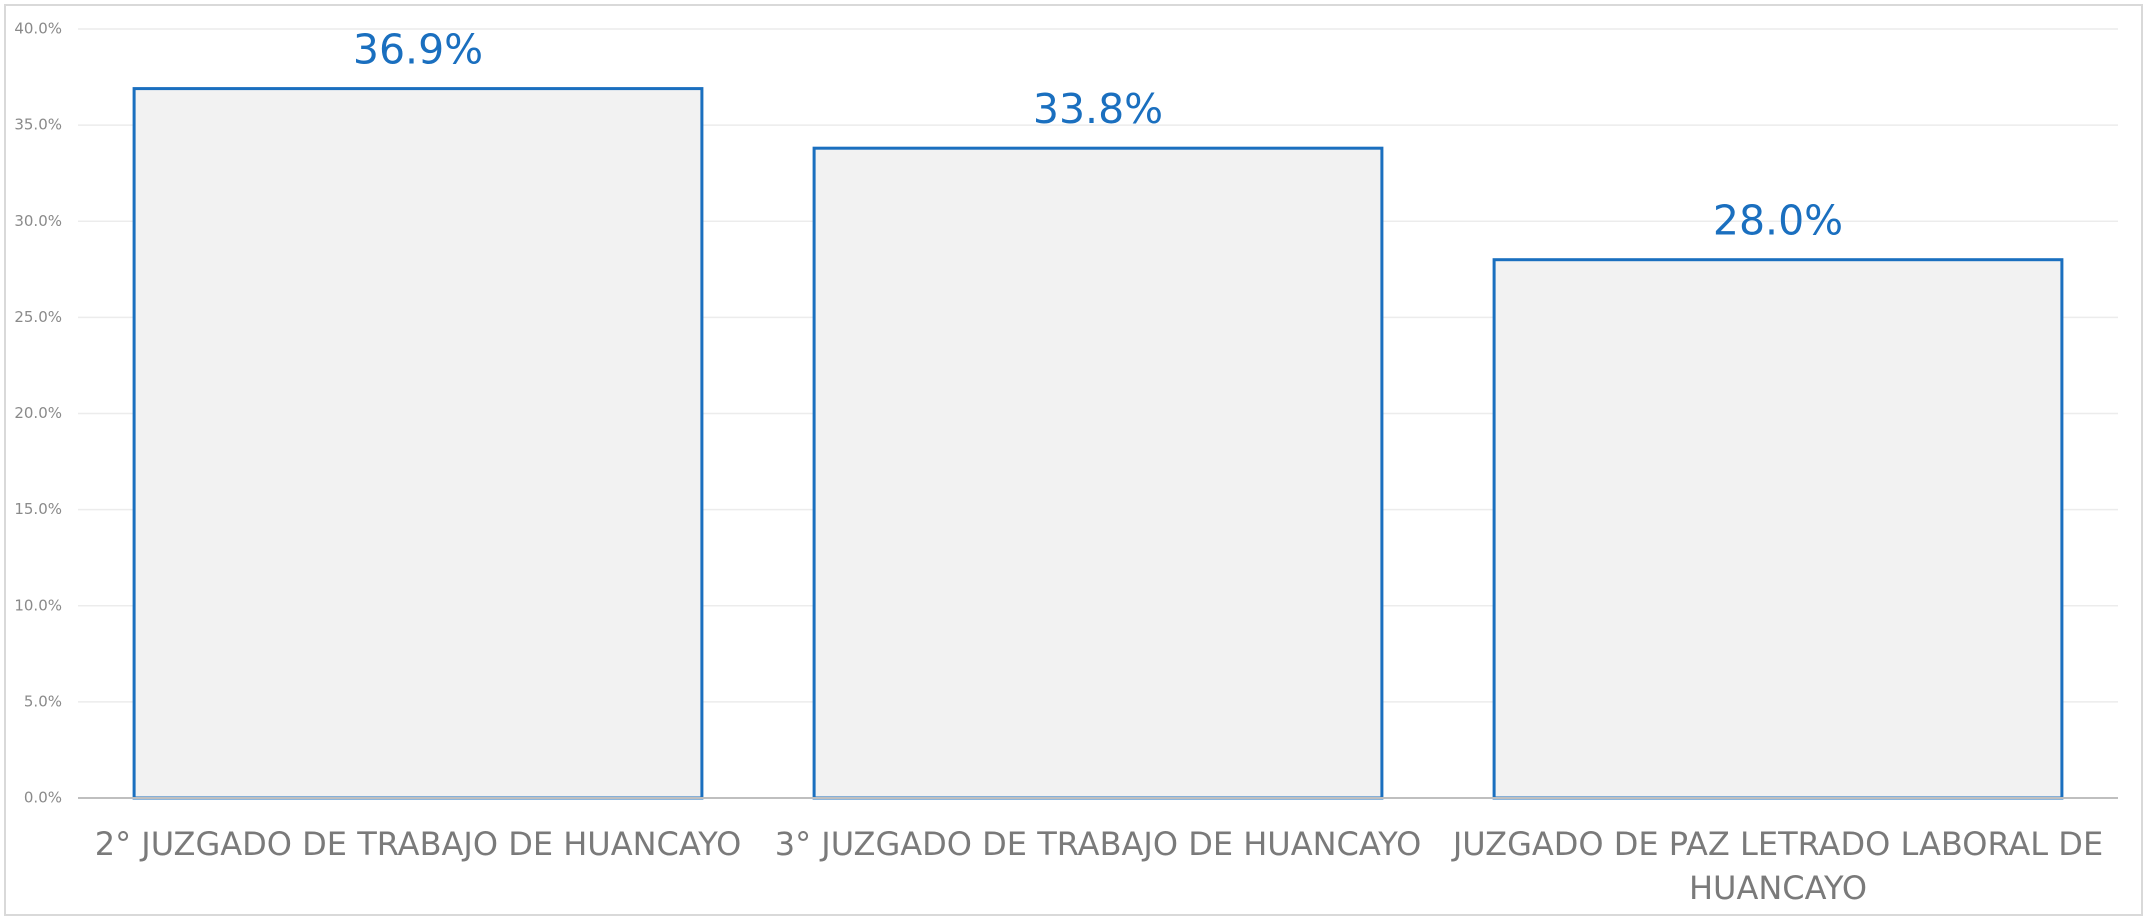 The width and height of the screenshot is (2147, 920). I want to click on y-tick-label: 5.0%, so click(43, 701).